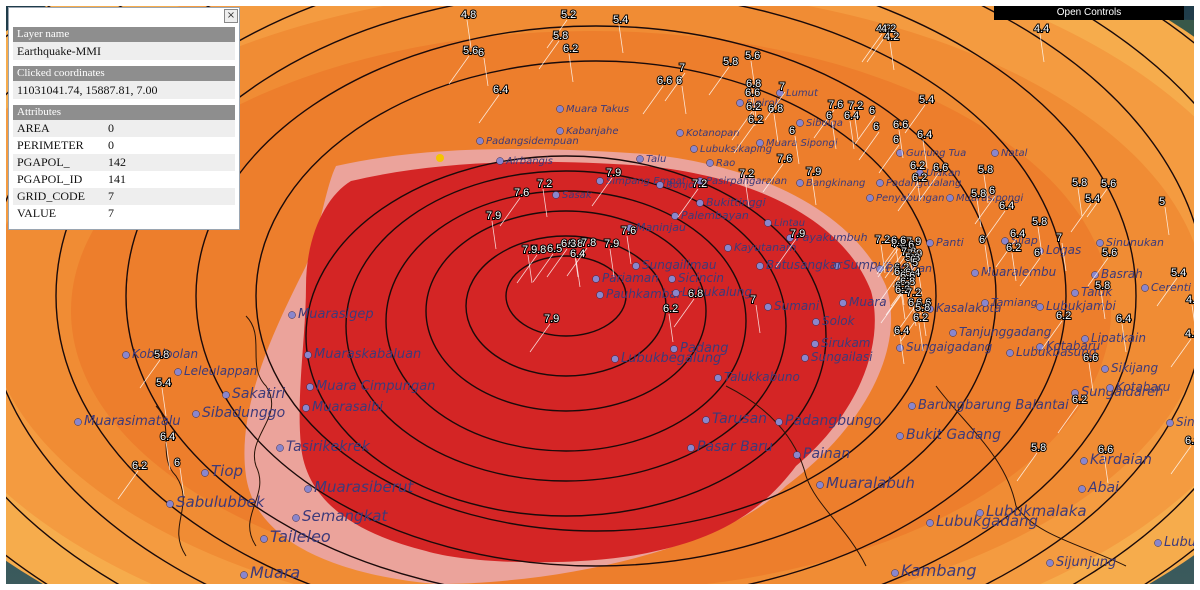  Describe the element at coordinates (577, 254) in the screenshot. I see `mmi-value-label: 6.4` at that location.